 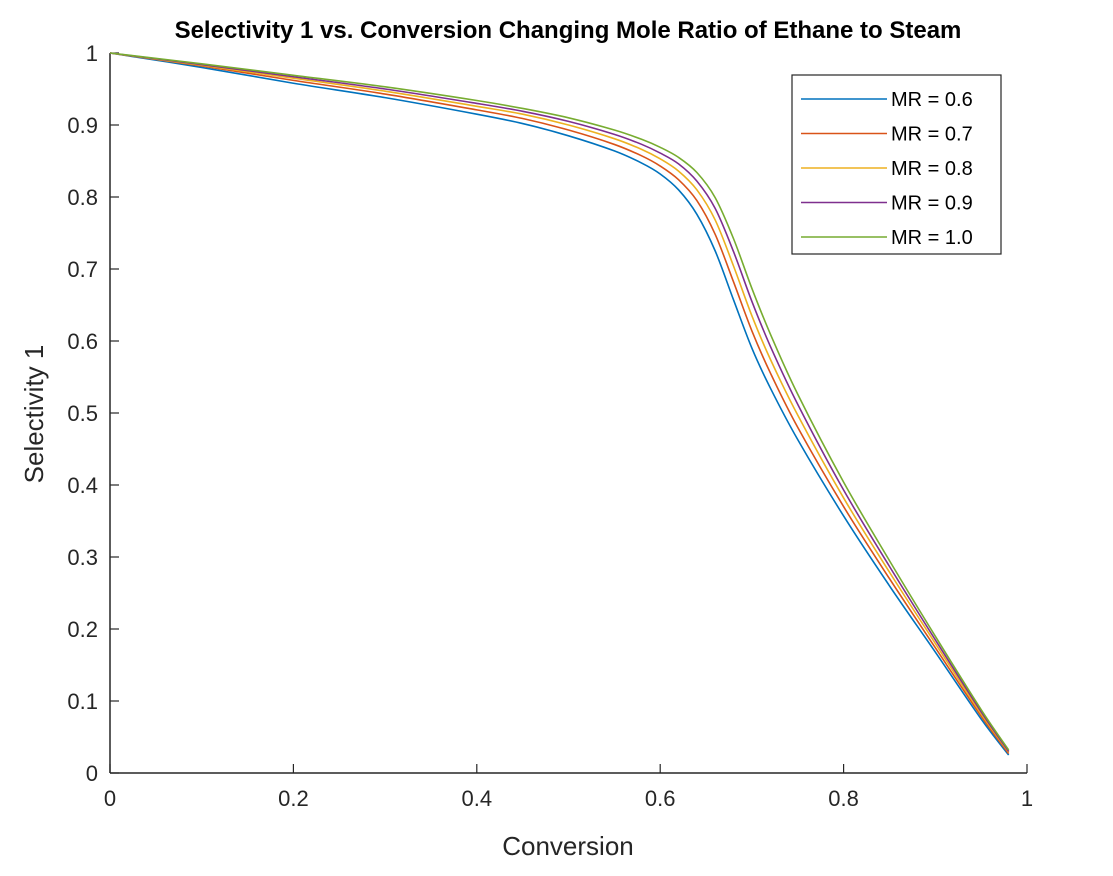 I want to click on legend-entry: MR = 0.9, so click(x=932, y=204).